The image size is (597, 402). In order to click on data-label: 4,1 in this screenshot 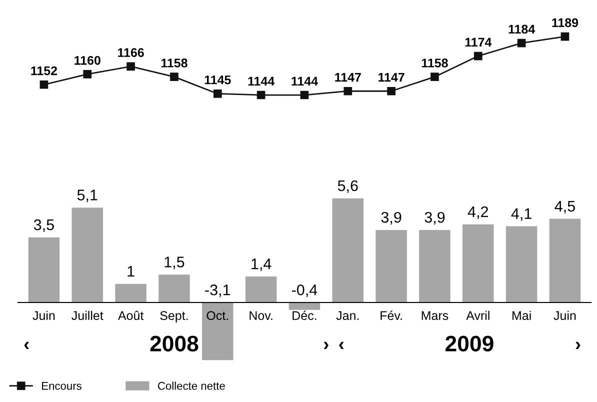, I will do `click(521, 214)`.